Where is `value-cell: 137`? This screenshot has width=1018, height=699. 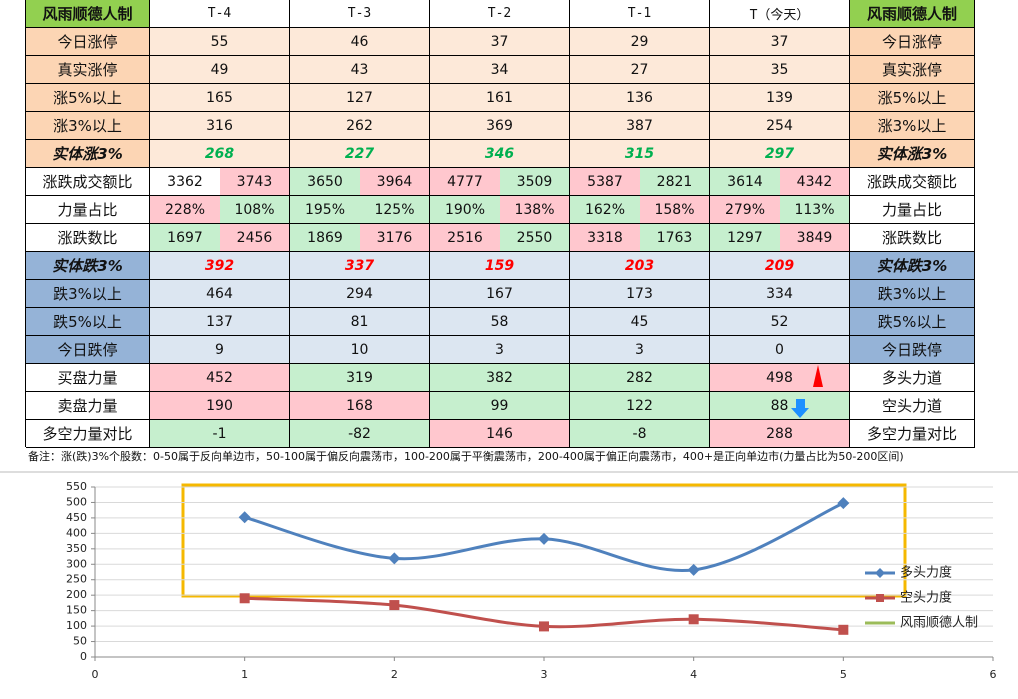 value-cell: 137 is located at coordinates (220, 322).